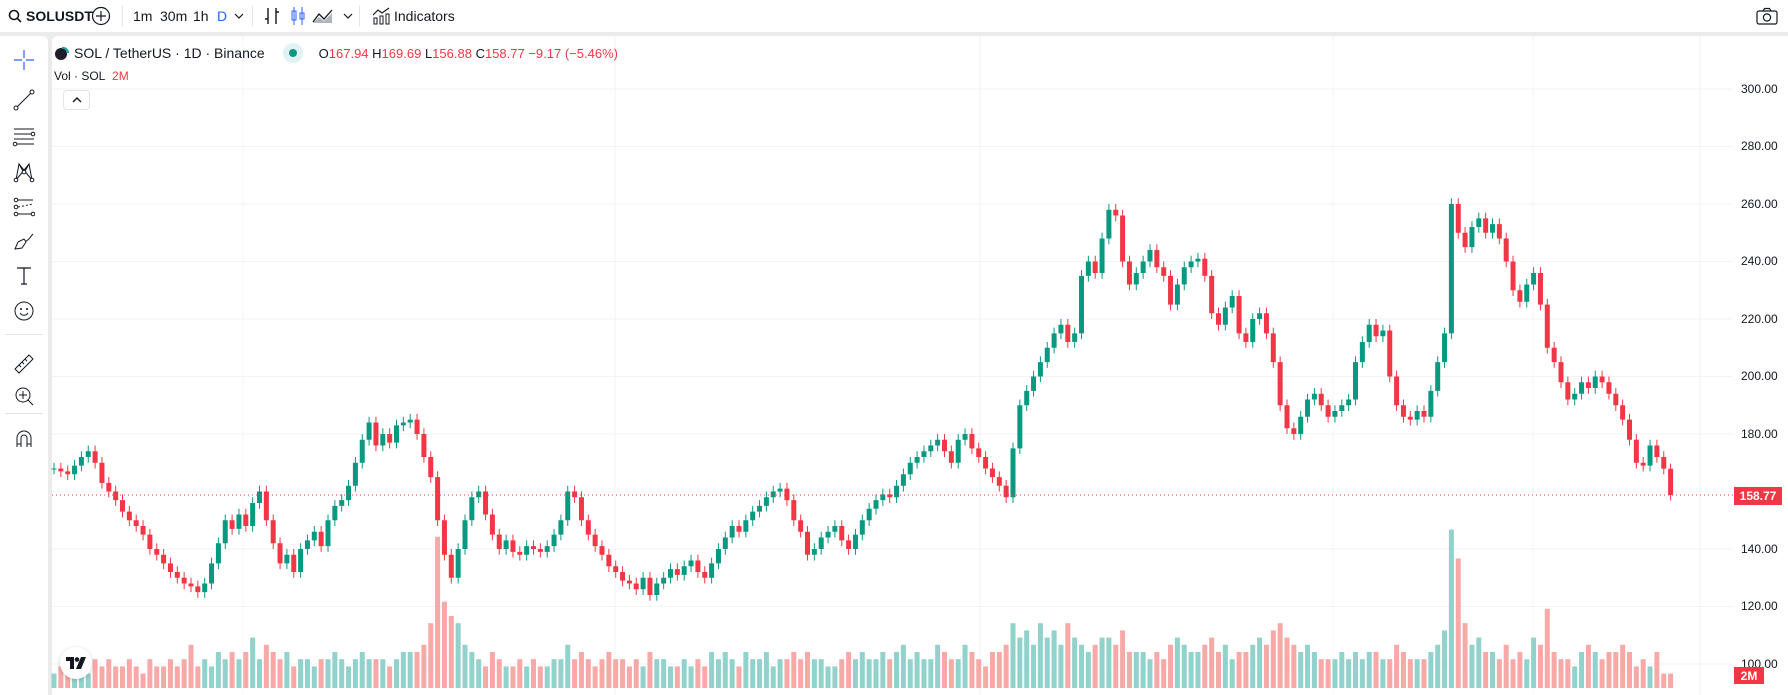 The height and width of the screenshot is (695, 1788). Describe the element at coordinates (348, 16) in the screenshot. I see `chart-type-dropdown` at that location.